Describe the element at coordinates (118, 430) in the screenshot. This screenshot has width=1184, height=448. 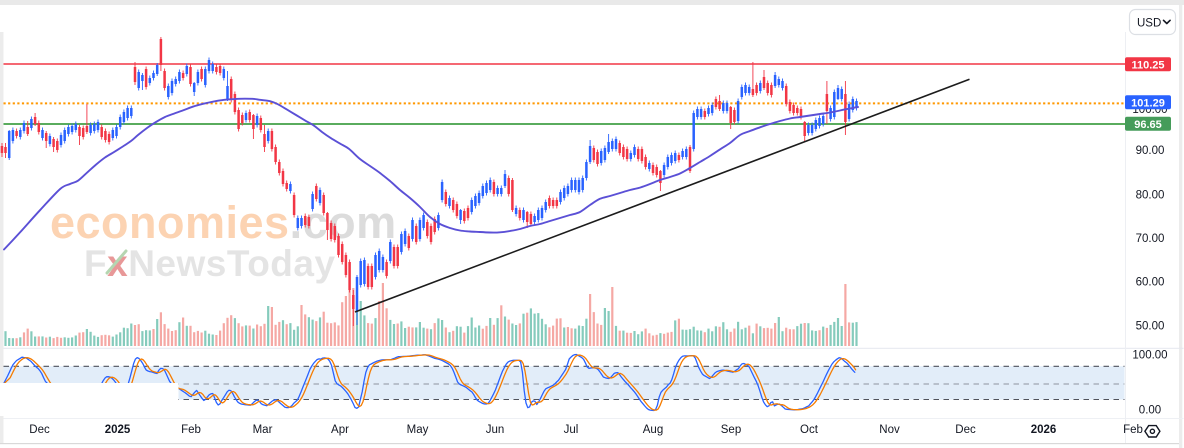
I see `svg-text: 2025` at that location.